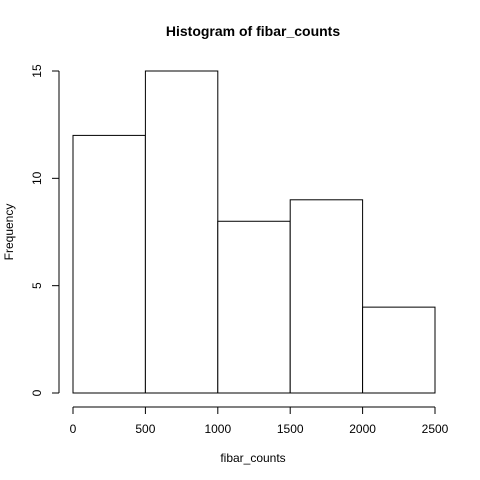 The image size is (480, 480). I want to click on x-tick-label: 1500, so click(290, 429).